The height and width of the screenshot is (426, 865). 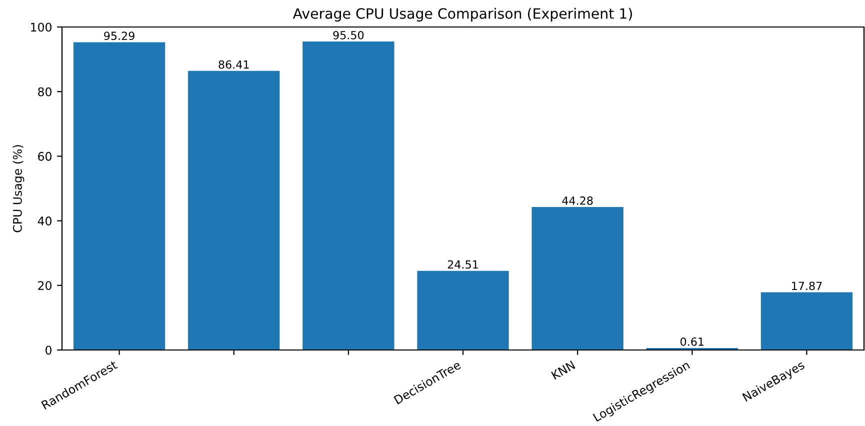 I want to click on y-axis-title: CPU Usage (%), so click(x=18, y=188).